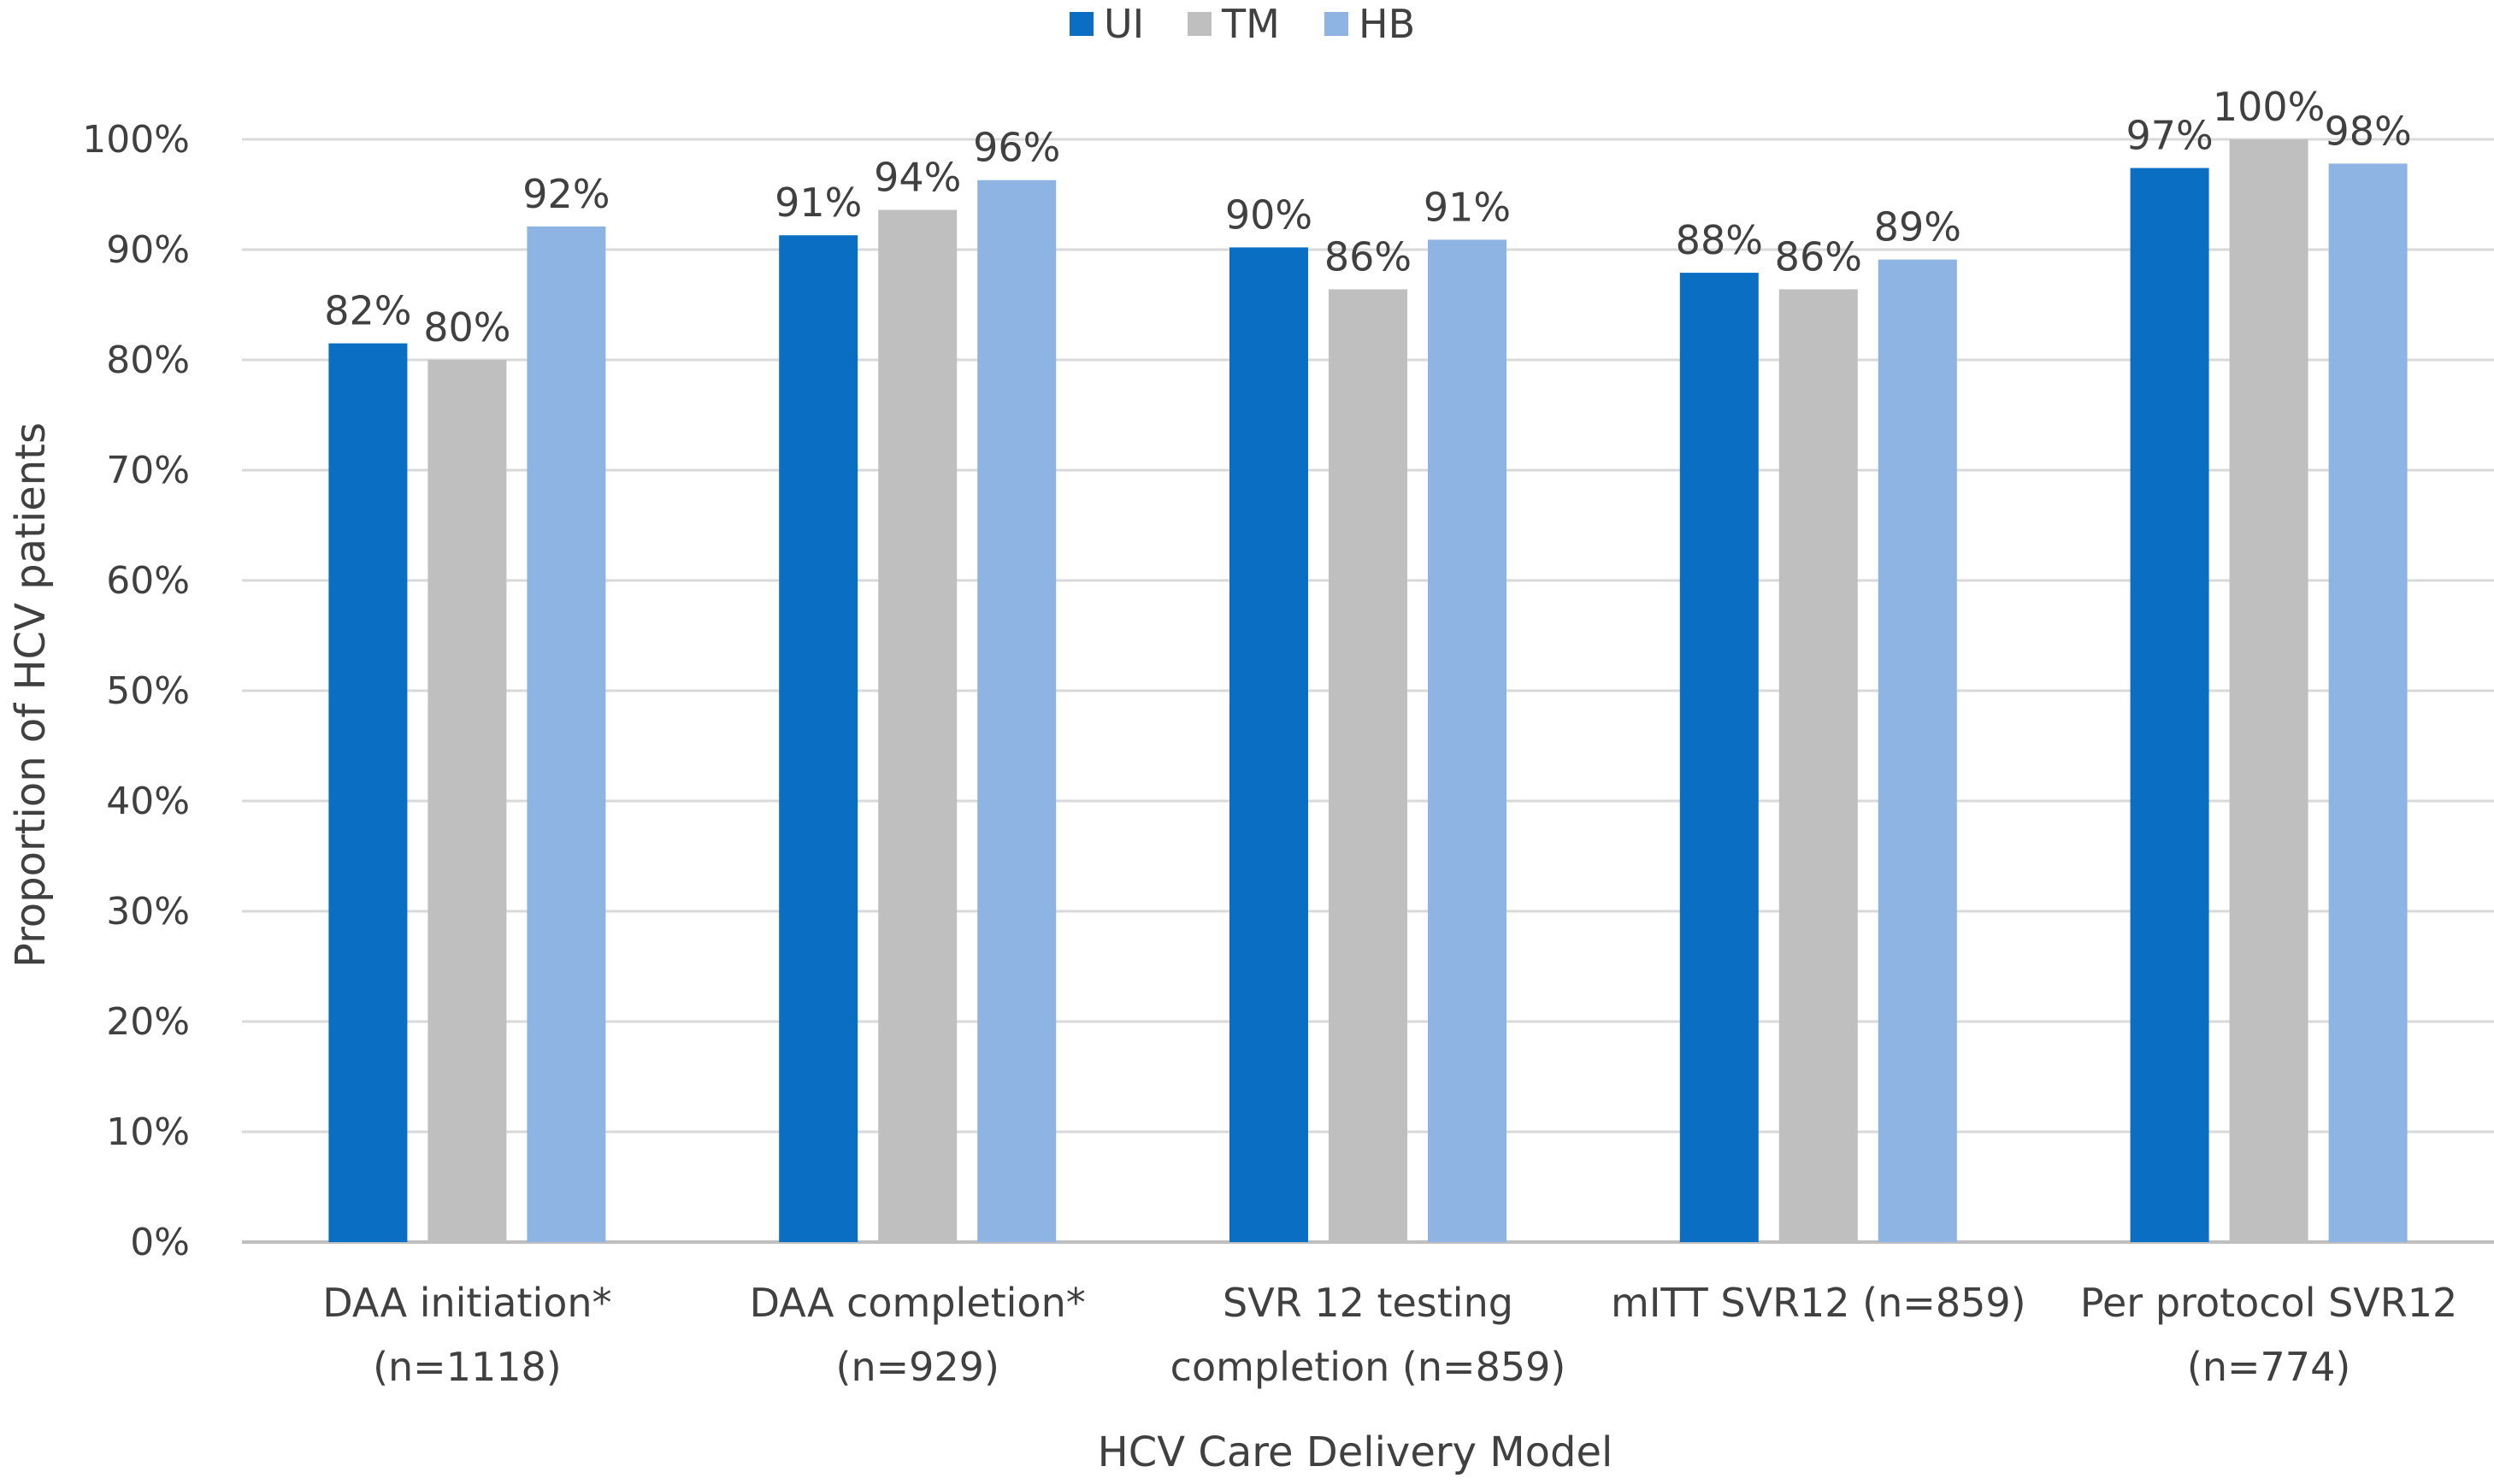 This screenshot has height=1484, width=2494. I want to click on data-label-ui-1: 91%, so click(818, 203).